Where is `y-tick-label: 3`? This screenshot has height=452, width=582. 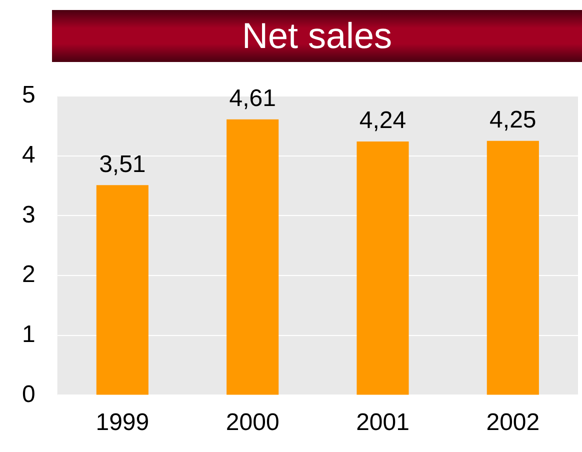 y-tick-label: 3 is located at coordinates (29, 214).